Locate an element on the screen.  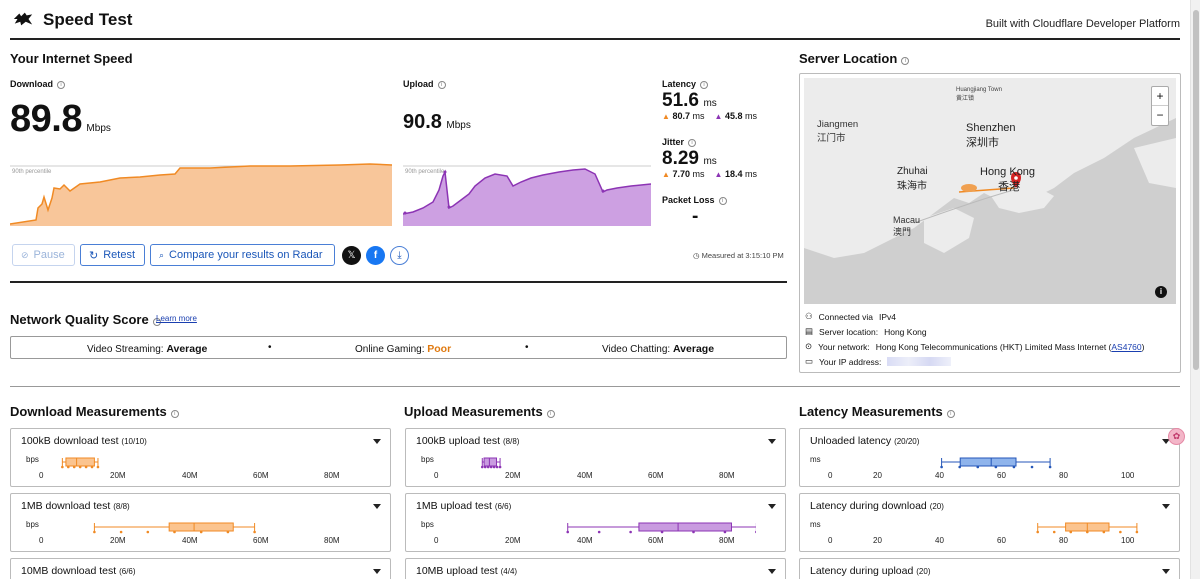
lat-upload-card: Latency during upload (20) is located at coordinates (989, 568).